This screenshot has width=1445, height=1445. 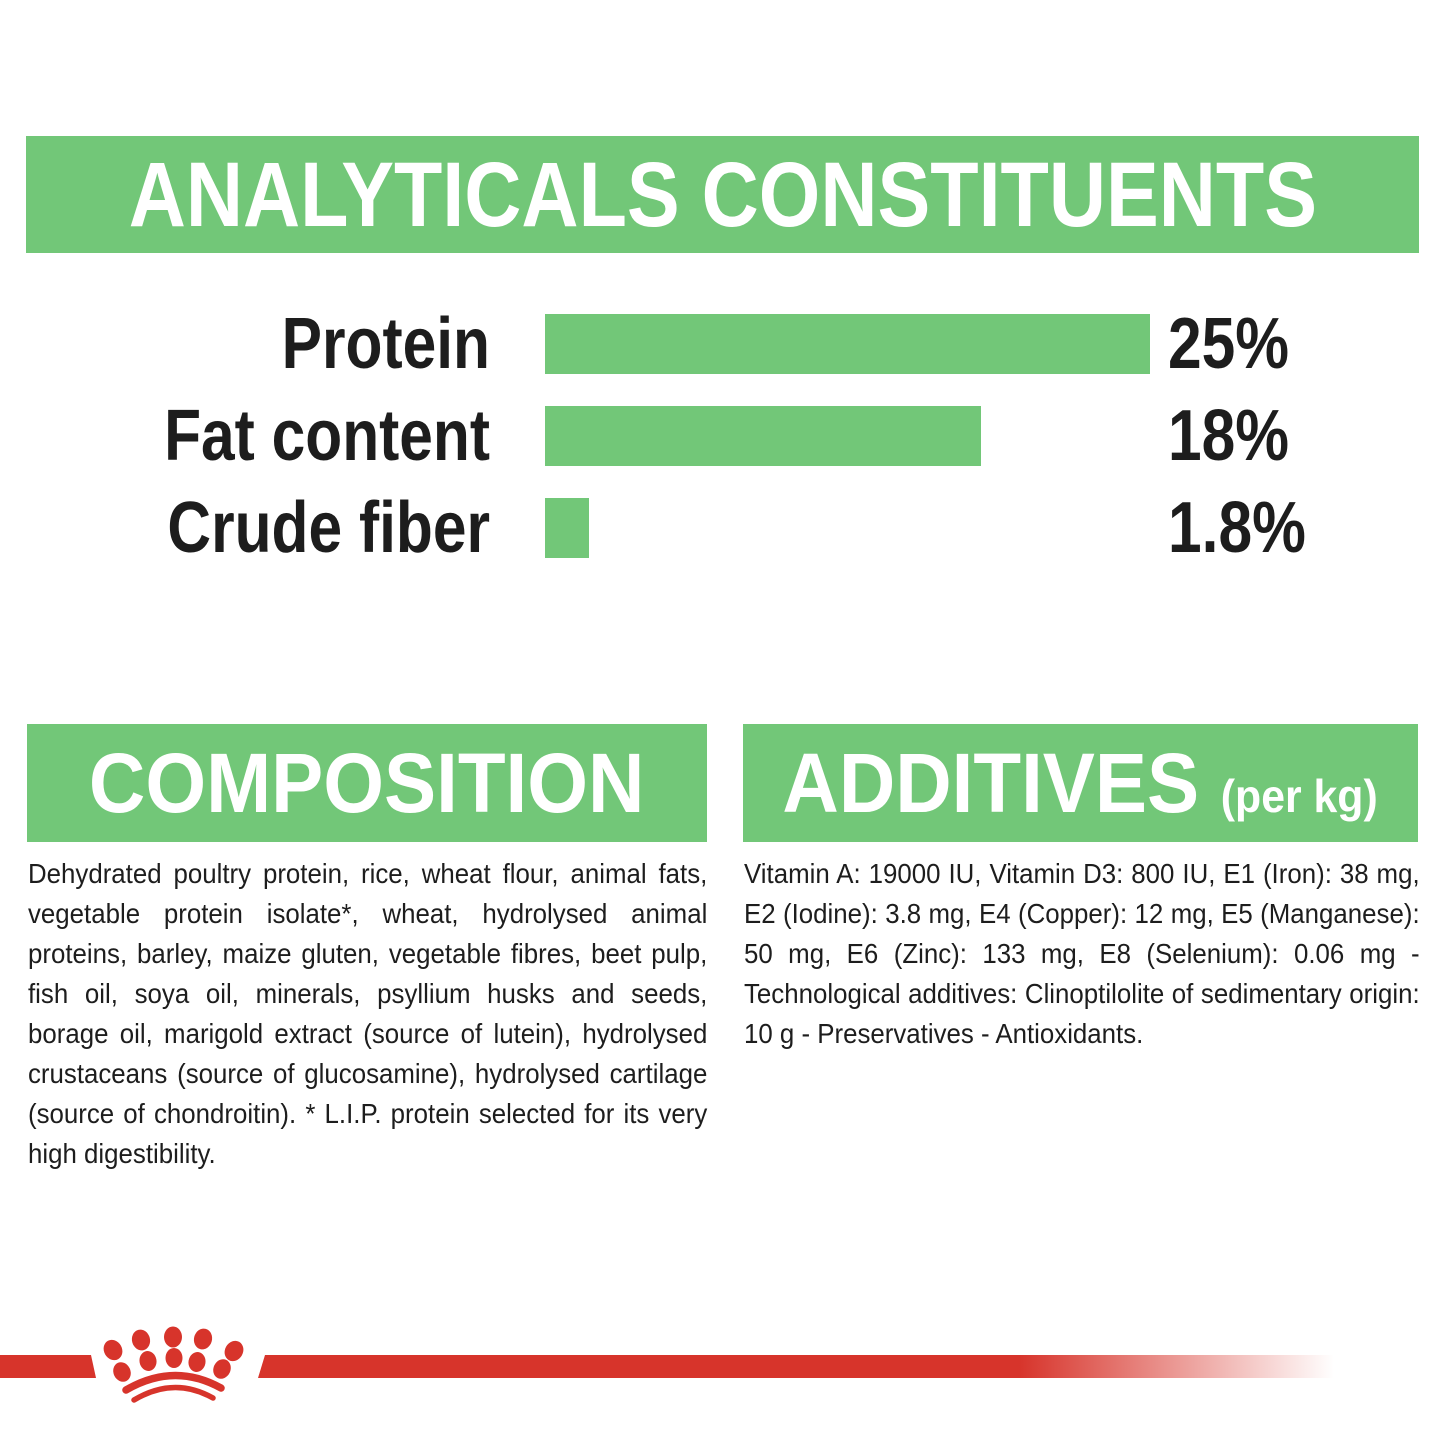 I want to click on bar-row: Fat content 18%, so click(x=722, y=436).